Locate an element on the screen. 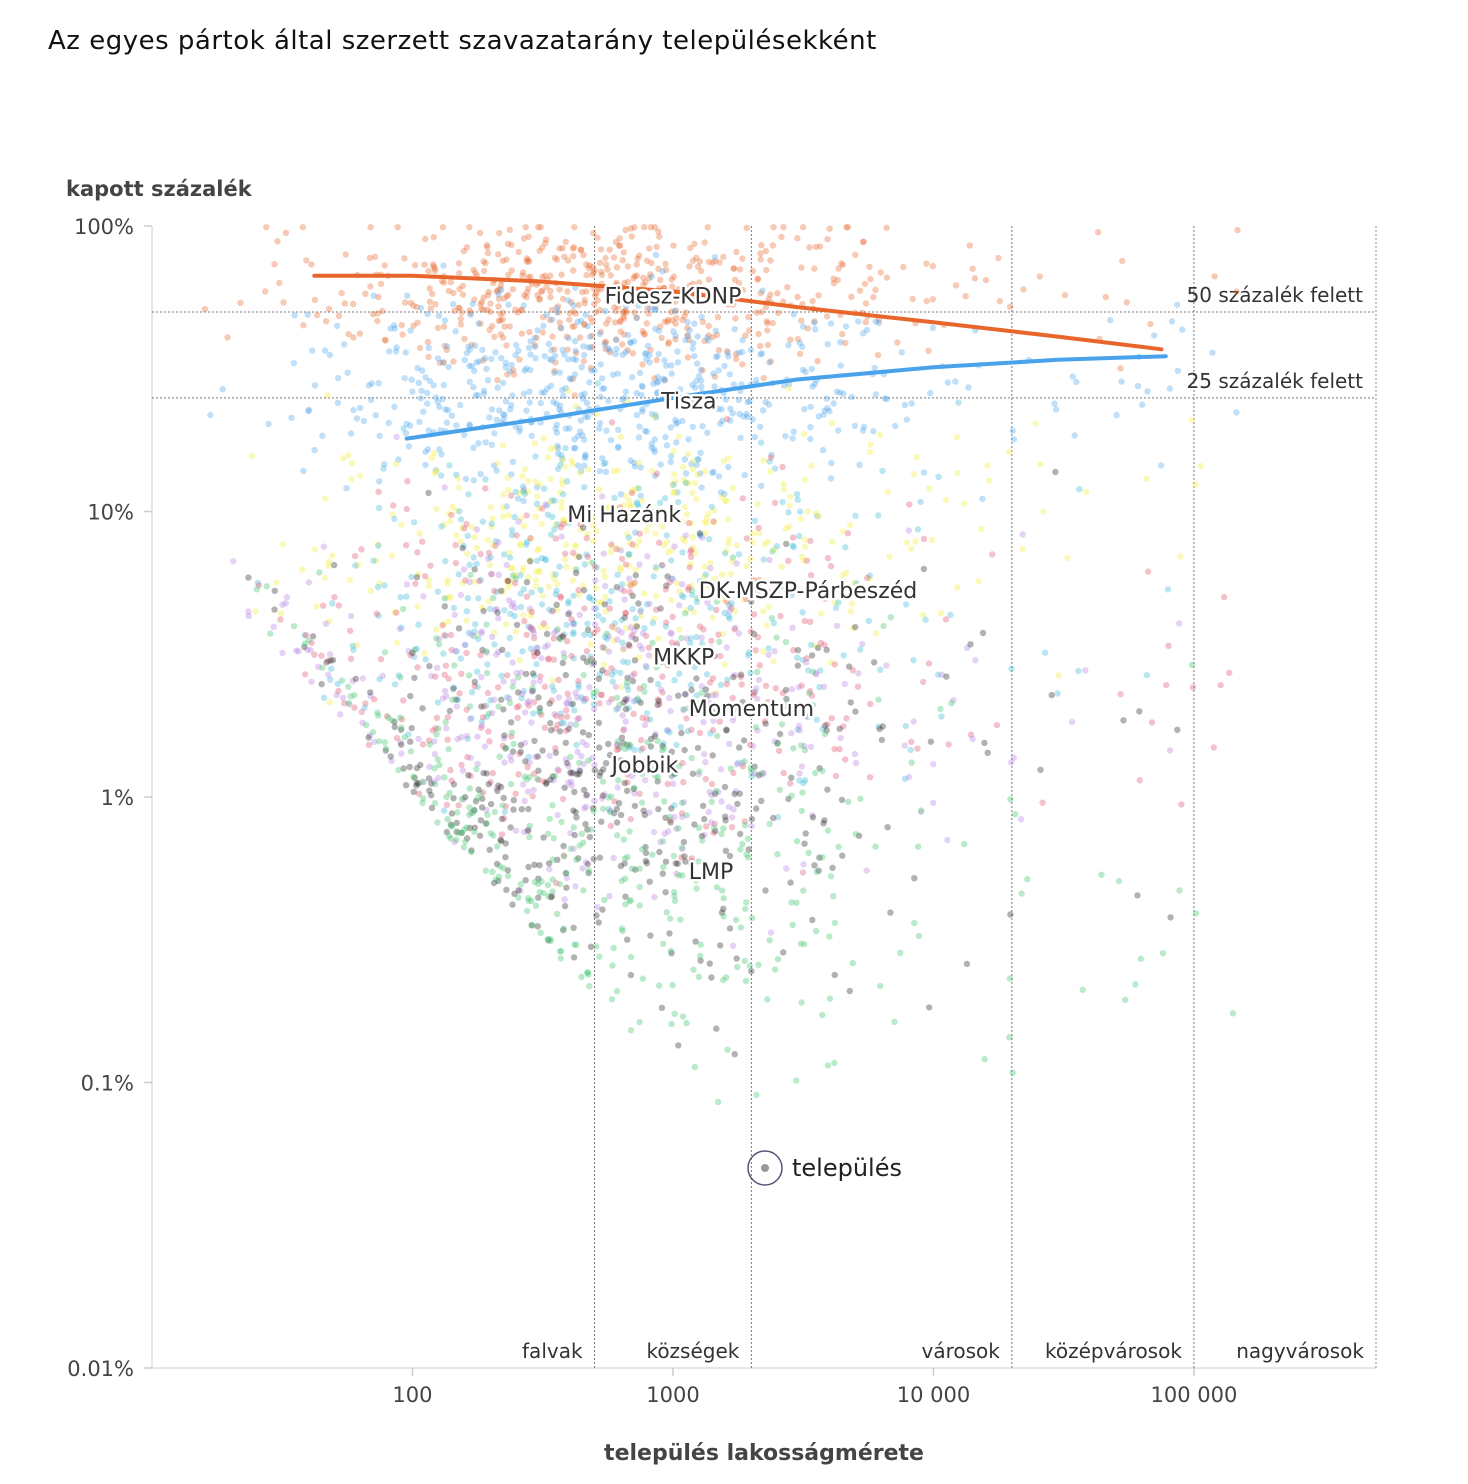  band-label: városok is located at coordinates (961, 1351).